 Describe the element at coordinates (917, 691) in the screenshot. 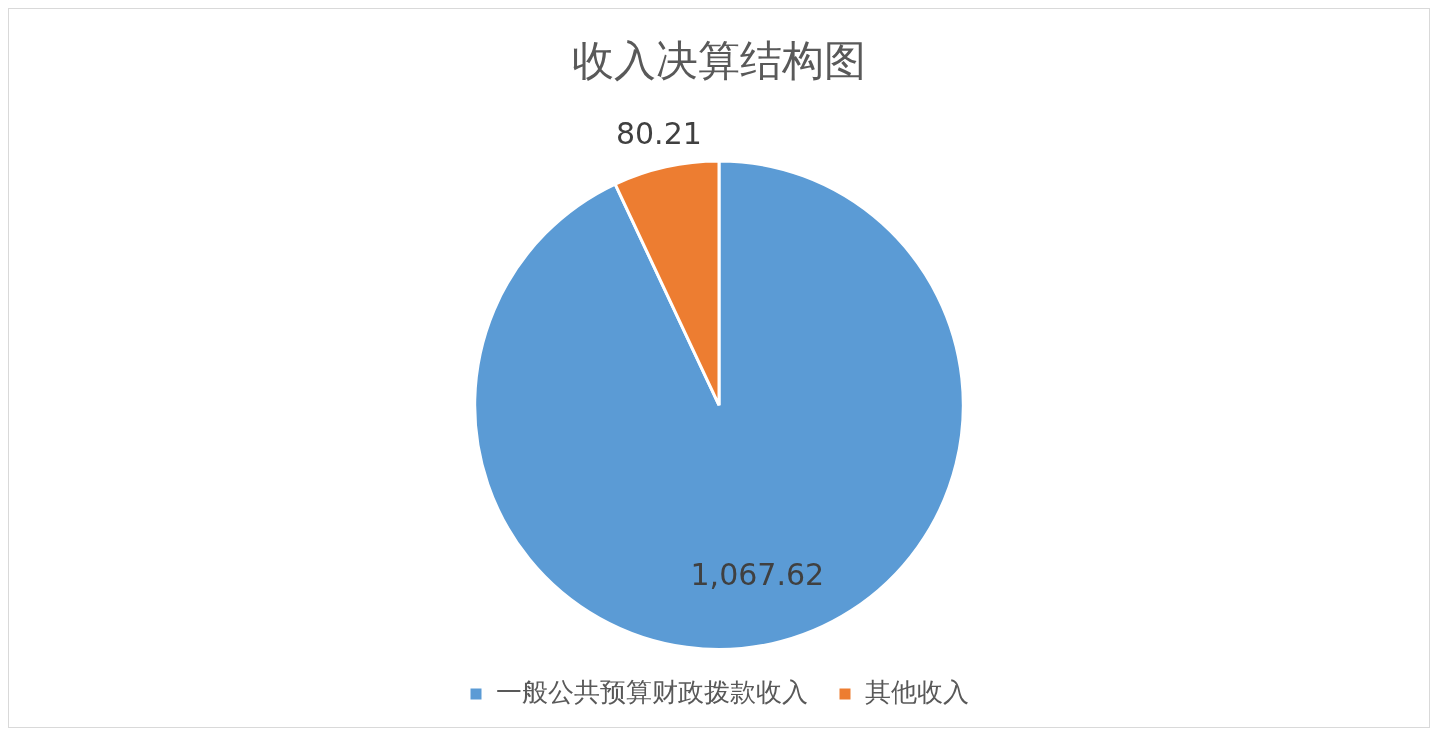

I see `legend-label: 其他收入` at that location.